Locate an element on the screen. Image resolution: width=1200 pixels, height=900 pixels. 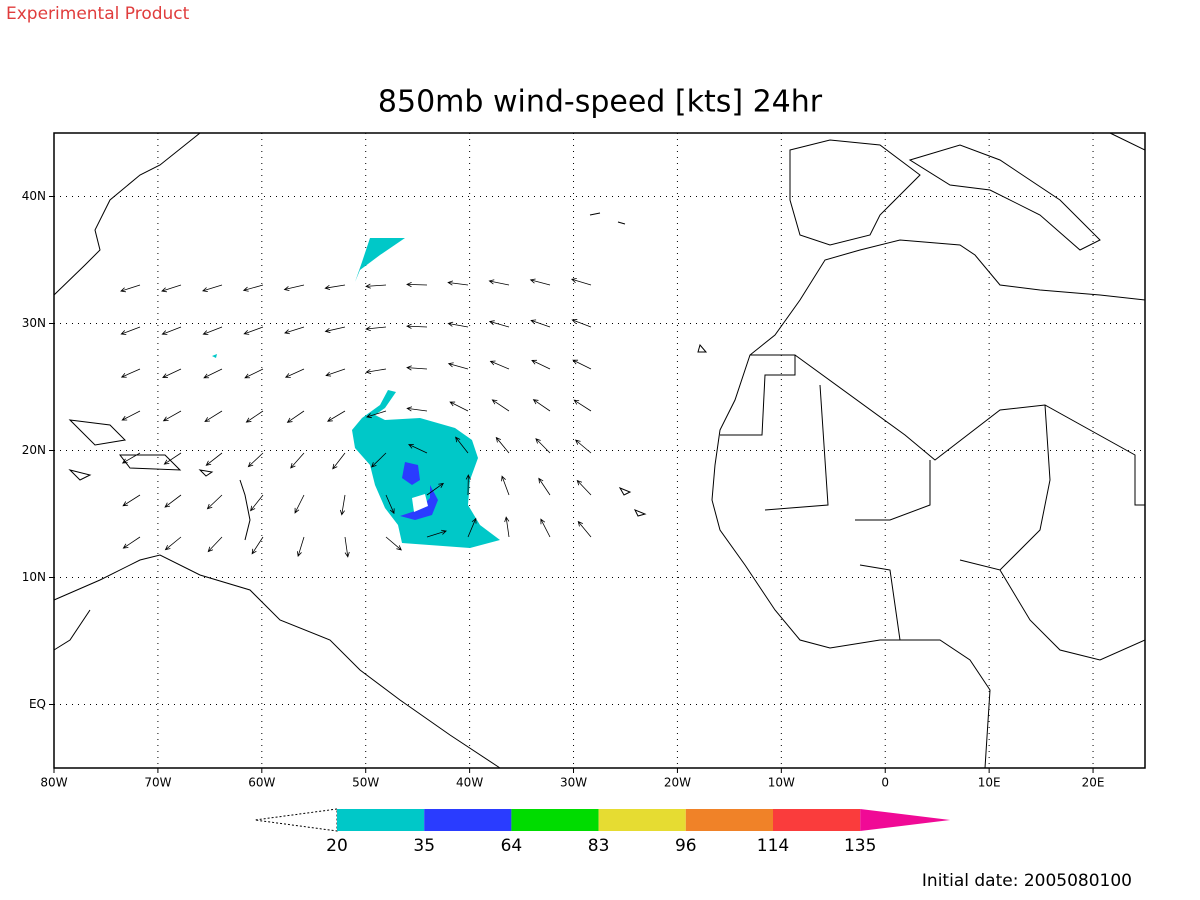
x-tick-label: 40W is located at coordinates (469, 783).